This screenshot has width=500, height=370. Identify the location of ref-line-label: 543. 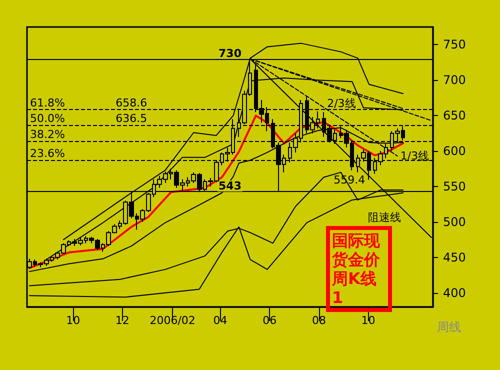
(230, 185).